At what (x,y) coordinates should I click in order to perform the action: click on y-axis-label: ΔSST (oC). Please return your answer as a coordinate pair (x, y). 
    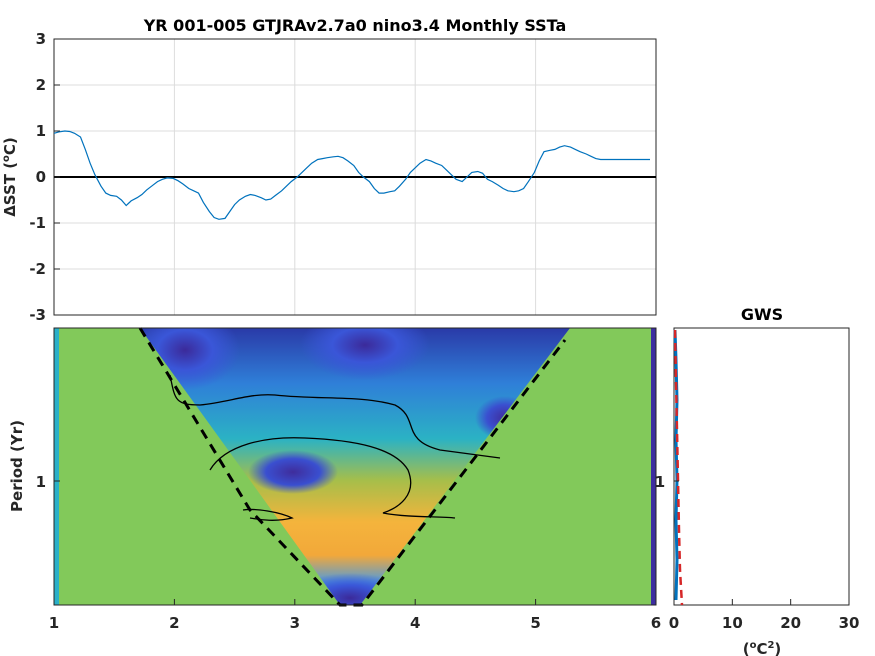
    Looking at the image, I should click on (10, 177).